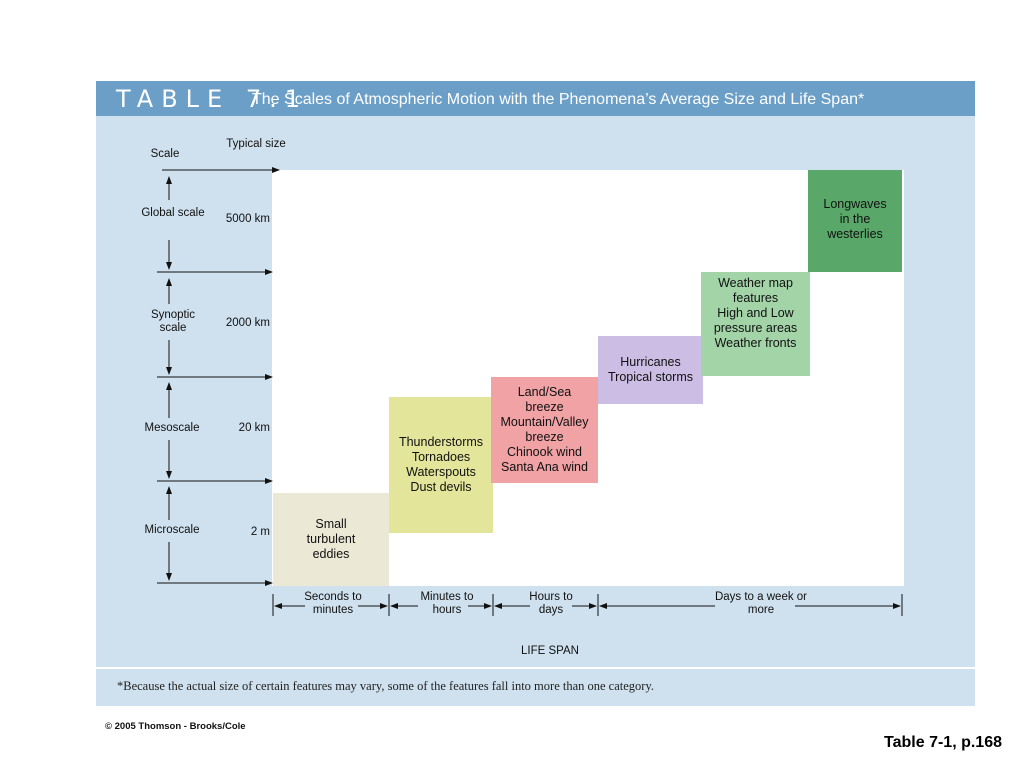 The image size is (1024, 768). What do you see at coordinates (441, 472) in the screenshot?
I see `phenomenon-line: Waterspouts` at bounding box center [441, 472].